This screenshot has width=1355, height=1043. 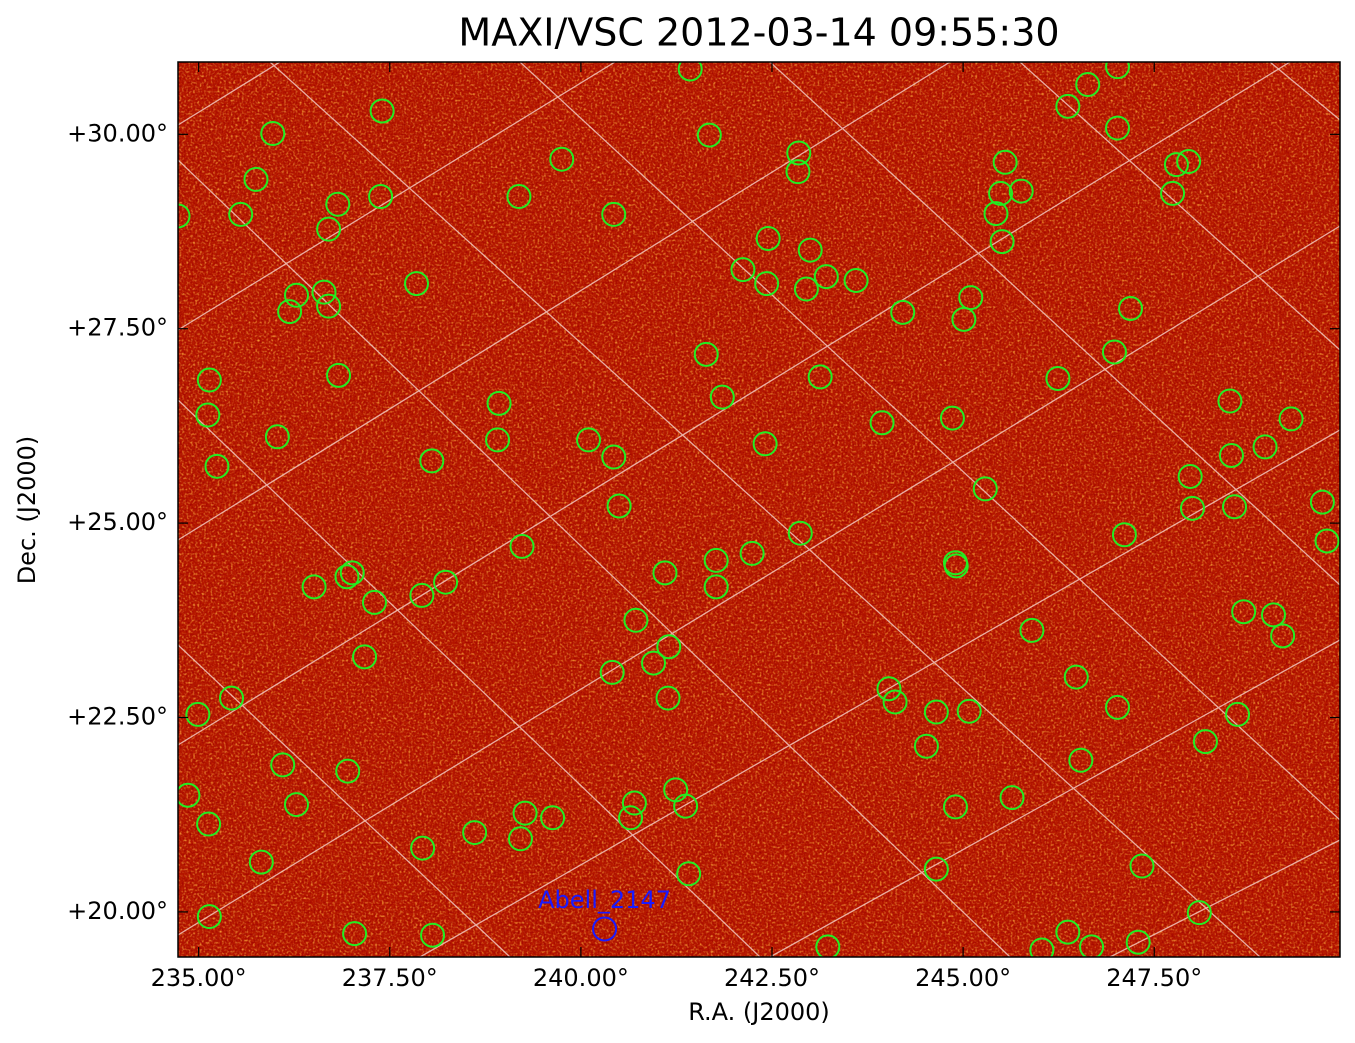 I want to click on annotation: Abell_2147, so click(x=604, y=900).